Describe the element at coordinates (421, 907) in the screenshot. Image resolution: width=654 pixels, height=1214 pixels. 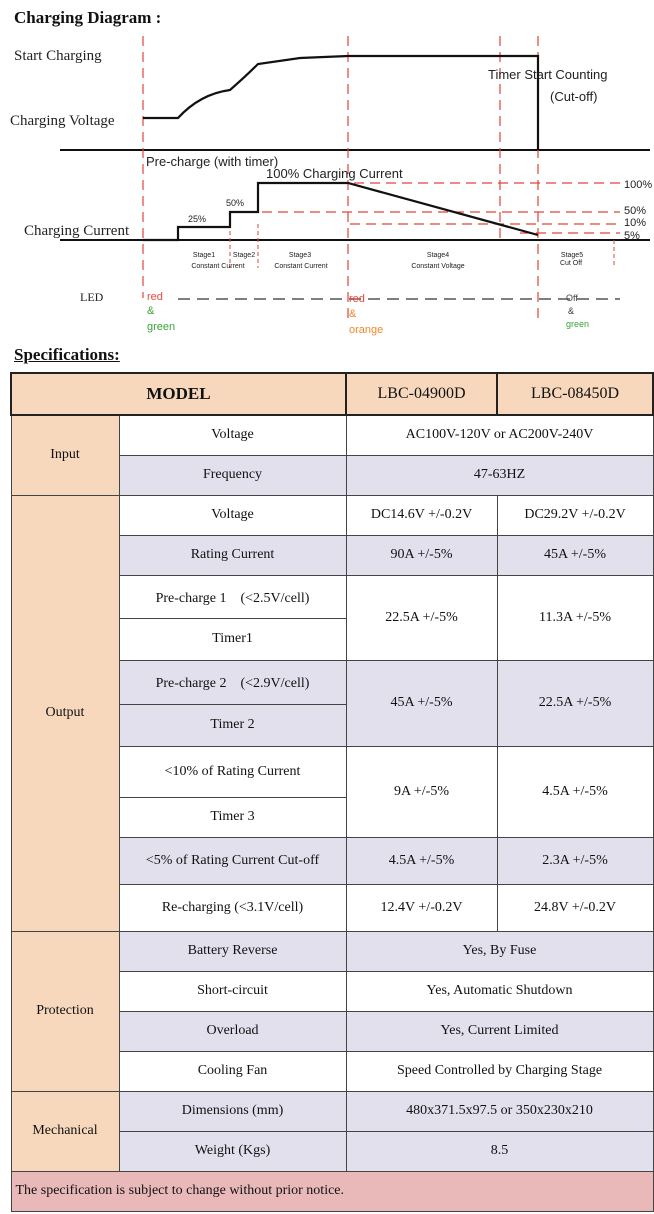
I see `recharge-value-1: 12.4V +/-0.2V` at that location.